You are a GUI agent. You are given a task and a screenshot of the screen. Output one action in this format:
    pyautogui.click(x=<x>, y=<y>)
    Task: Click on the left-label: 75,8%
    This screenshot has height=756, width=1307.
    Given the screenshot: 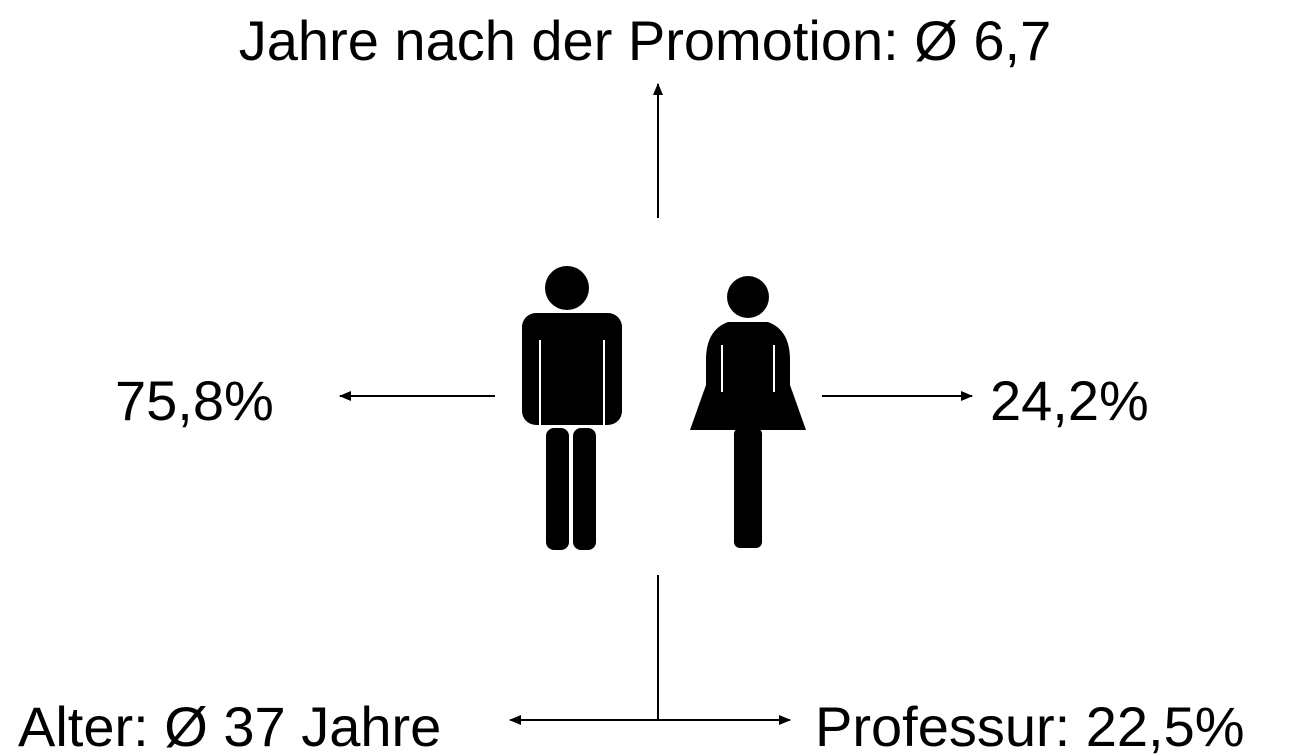 What is the action you would take?
    pyautogui.click(x=194, y=400)
    